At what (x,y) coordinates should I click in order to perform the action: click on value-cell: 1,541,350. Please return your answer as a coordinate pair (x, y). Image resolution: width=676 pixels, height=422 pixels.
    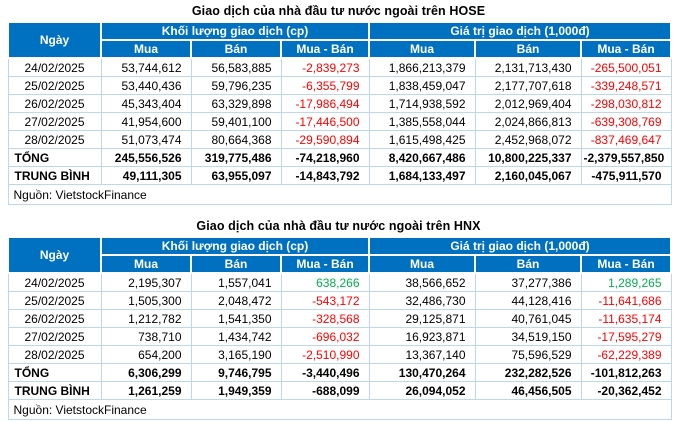
    Looking at the image, I should click on (236, 318).